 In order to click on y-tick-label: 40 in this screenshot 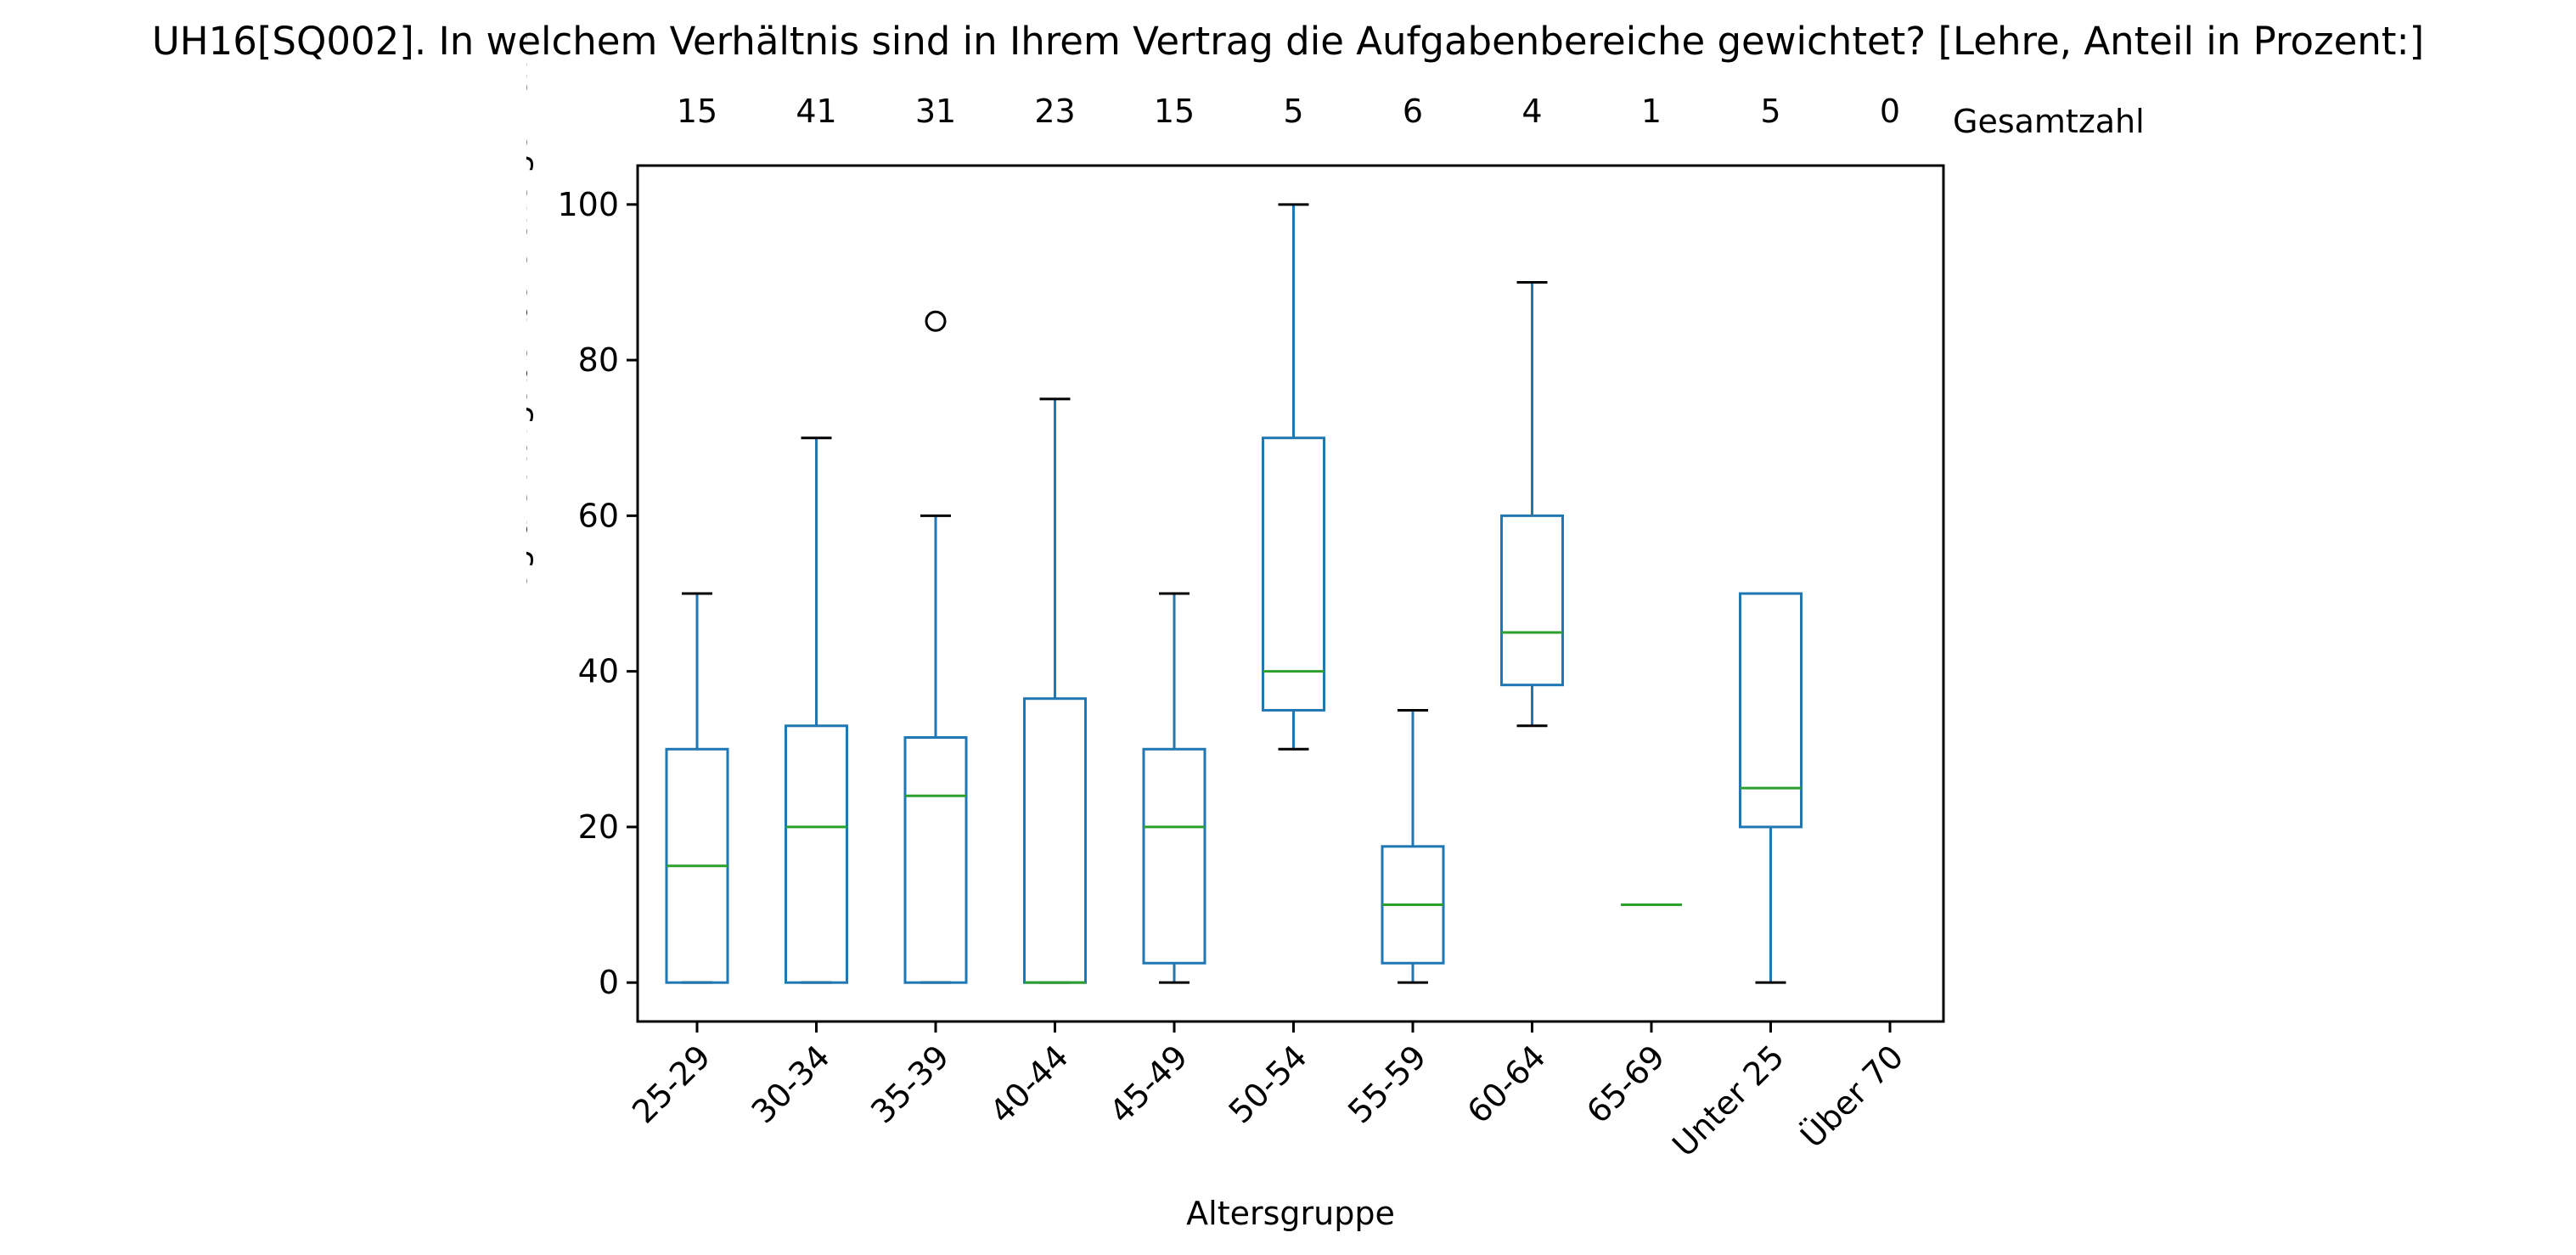, I will do `click(598, 671)`.